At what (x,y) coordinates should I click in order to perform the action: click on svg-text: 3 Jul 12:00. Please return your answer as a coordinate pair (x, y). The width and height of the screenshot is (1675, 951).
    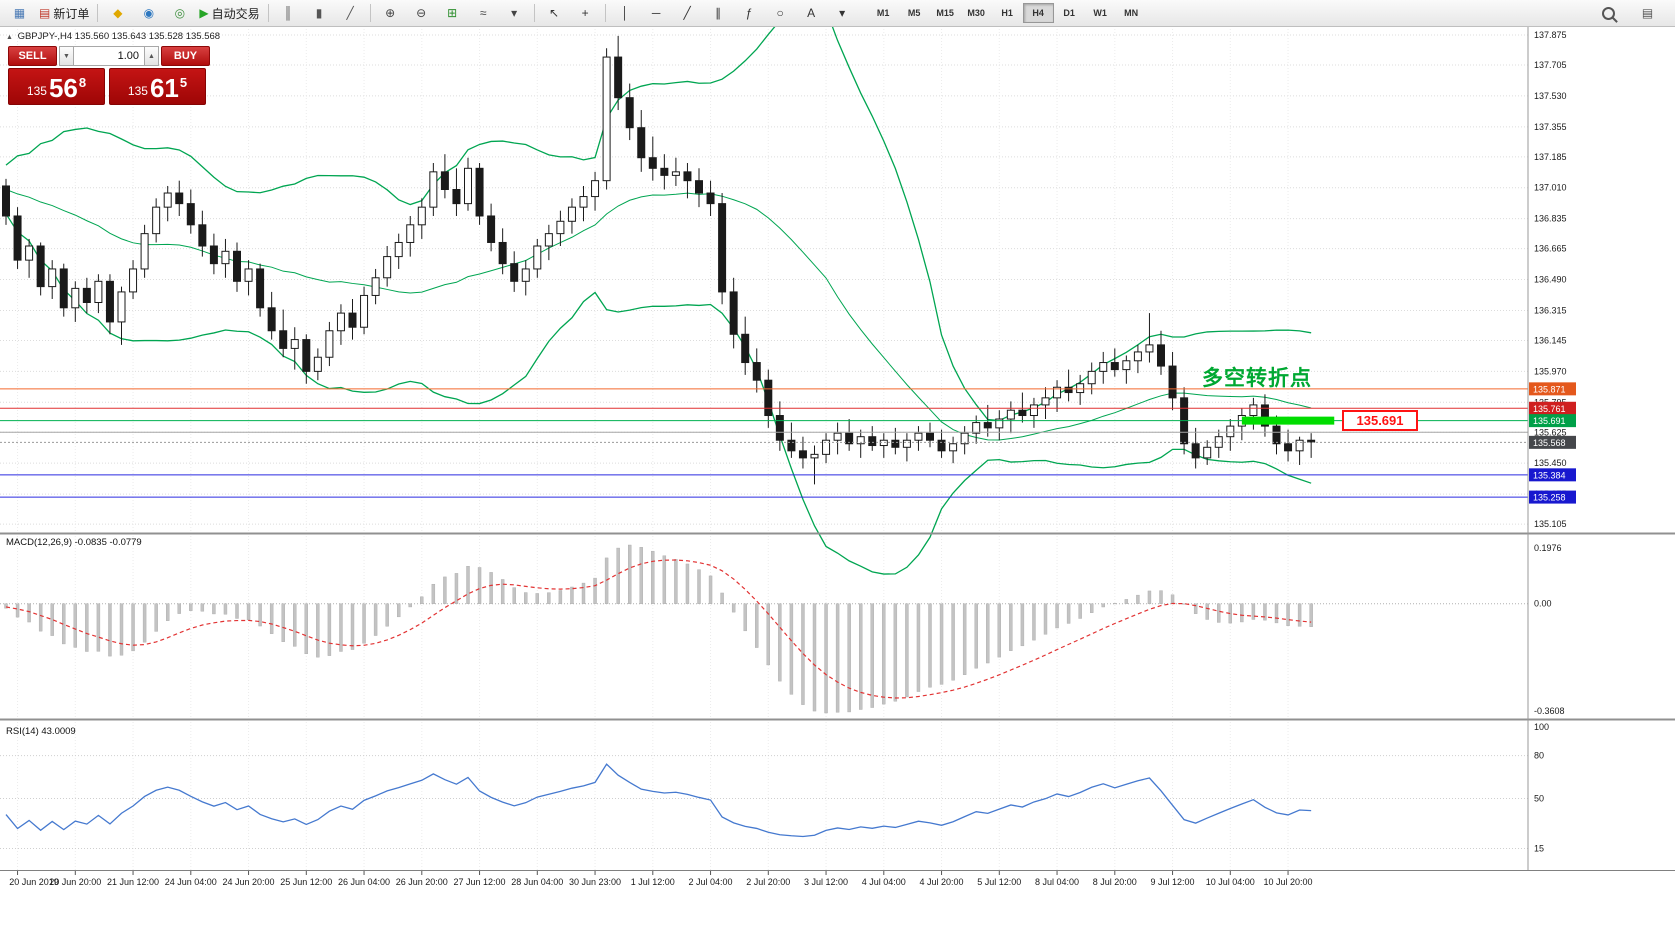
    Looking at the image, I should click on (826, 882).